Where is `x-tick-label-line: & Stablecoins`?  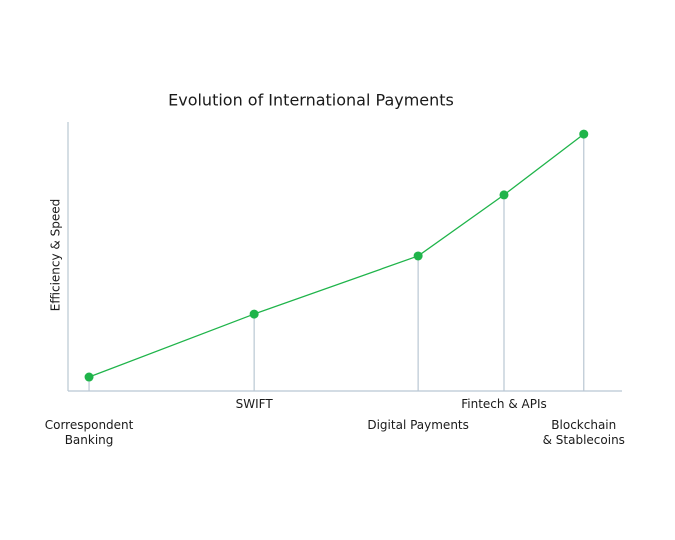 x-tick-label-line: & Stablecoins is located at coordinates (584, 440).